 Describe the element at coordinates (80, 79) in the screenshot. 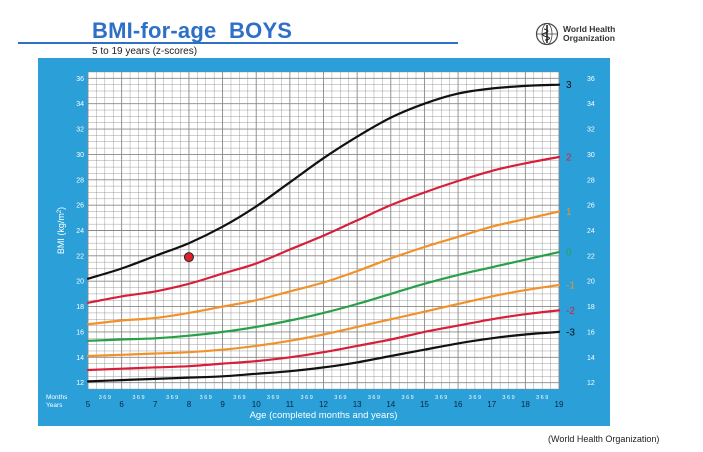

I see `y-tick-label: 36` at that location.